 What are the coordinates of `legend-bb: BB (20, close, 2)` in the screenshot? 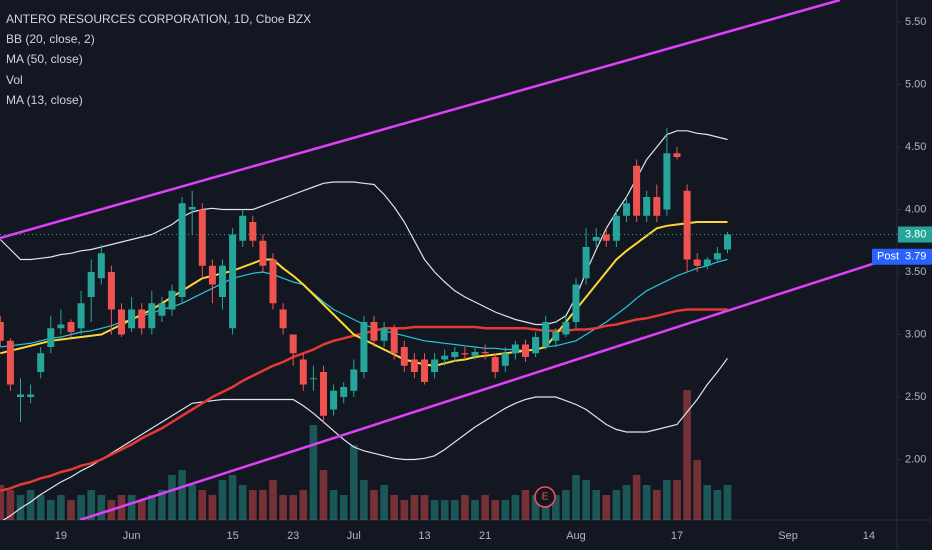 It's located at (50, 39).